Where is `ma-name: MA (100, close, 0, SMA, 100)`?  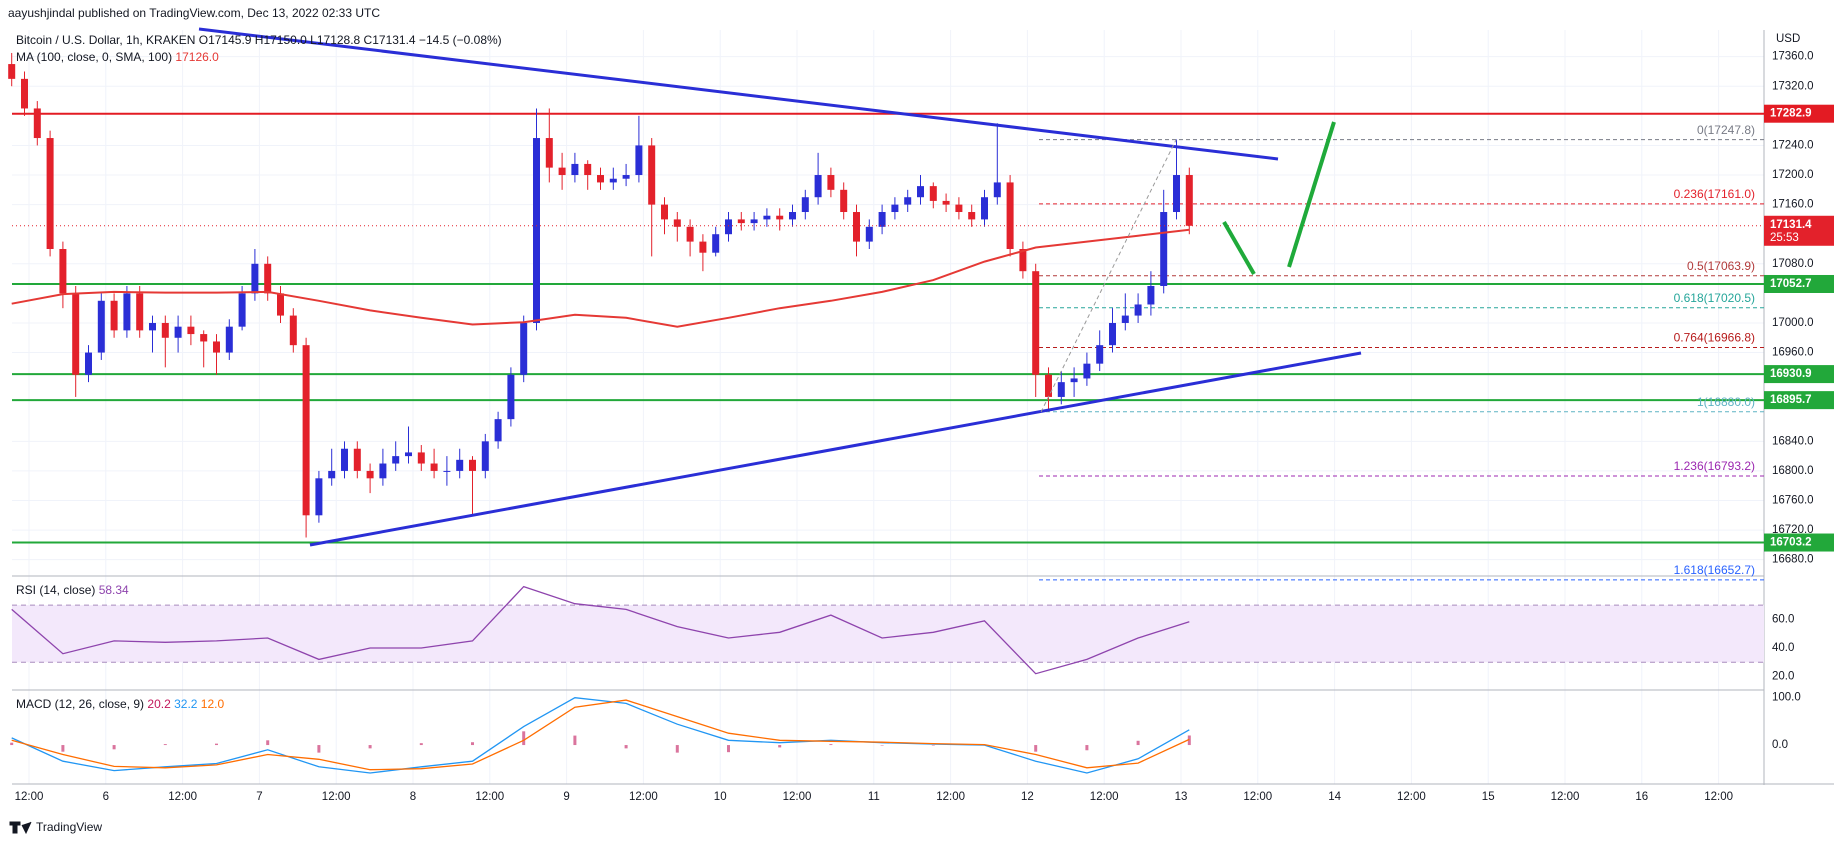
ma-name: MA (100, close, 0, SMA, 100) is located at coordinates (94, 57).